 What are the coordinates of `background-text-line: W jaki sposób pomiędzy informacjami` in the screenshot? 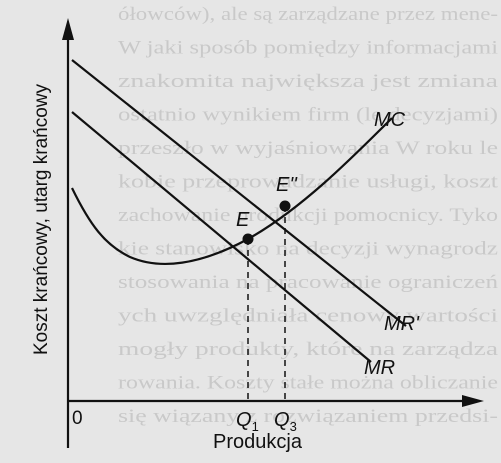 It's located at (308, 48).